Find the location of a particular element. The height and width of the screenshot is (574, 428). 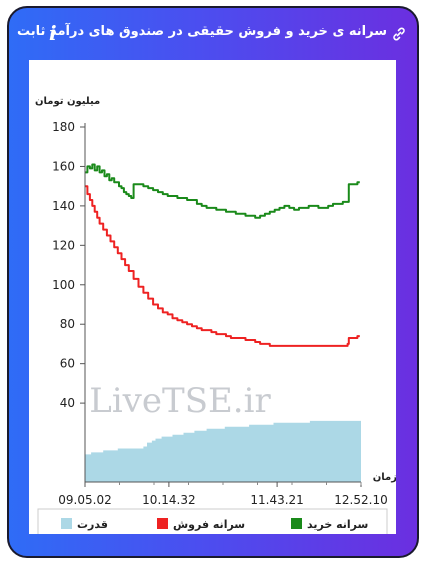

info-icon: i is located at coordinates (53, 33).